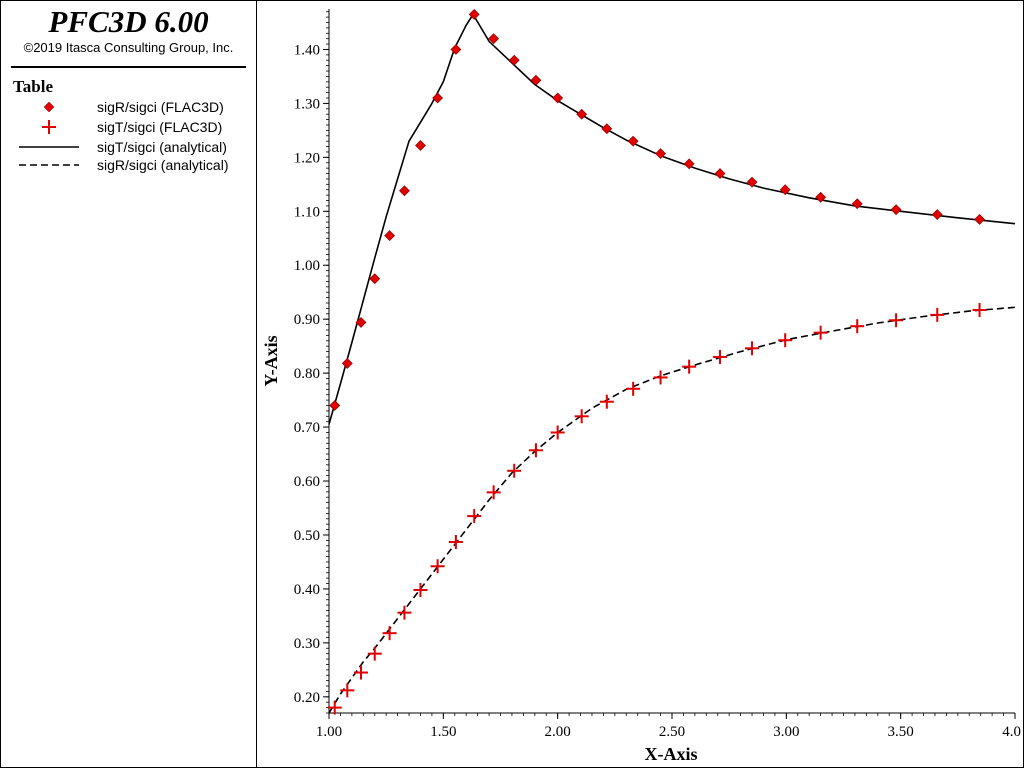 This screenshot has height=768, width=1024. I want to click on y-tick-label: 1.40, so click(307, 50).